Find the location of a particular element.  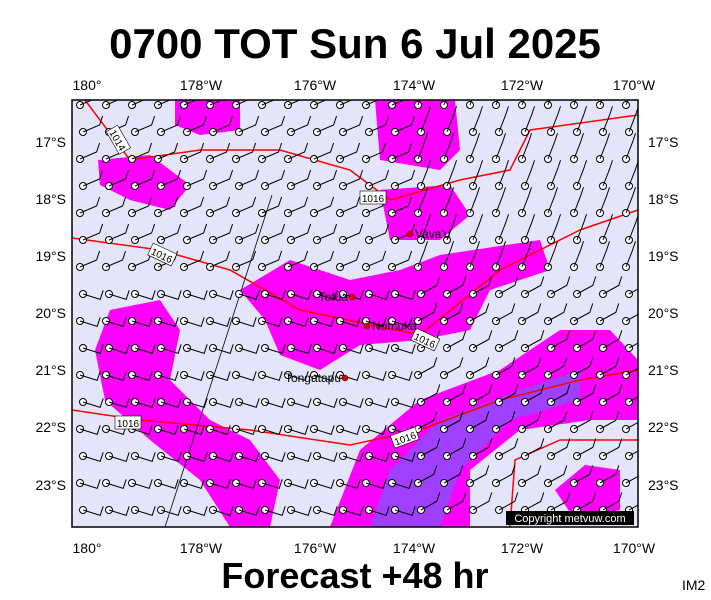

isobar-label: 1016 is located at coordinates (373, 197).